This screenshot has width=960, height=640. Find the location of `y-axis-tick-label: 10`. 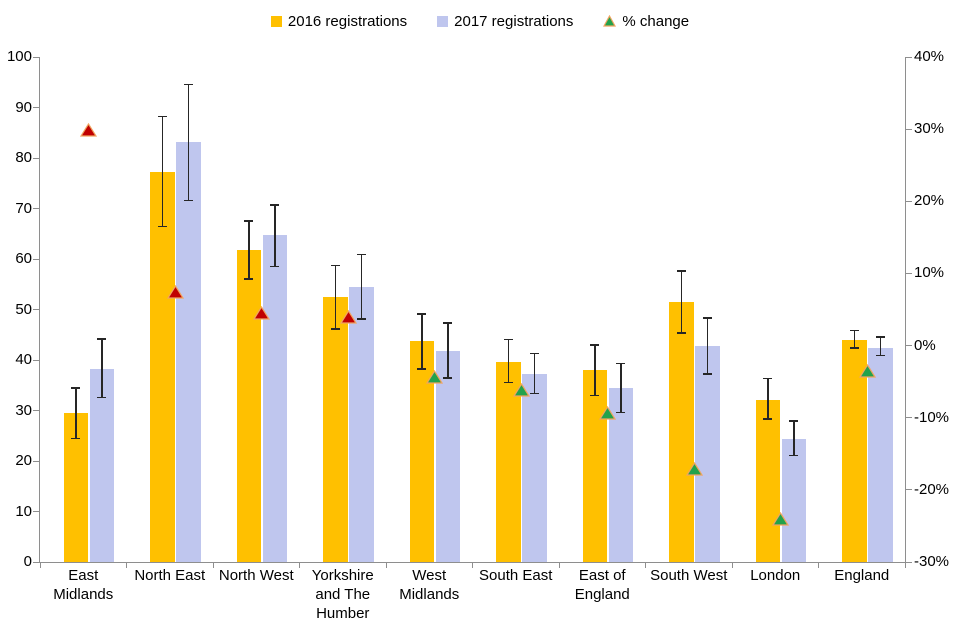

y-axis-tick-label: 10 is located at coordinates (23, 511).